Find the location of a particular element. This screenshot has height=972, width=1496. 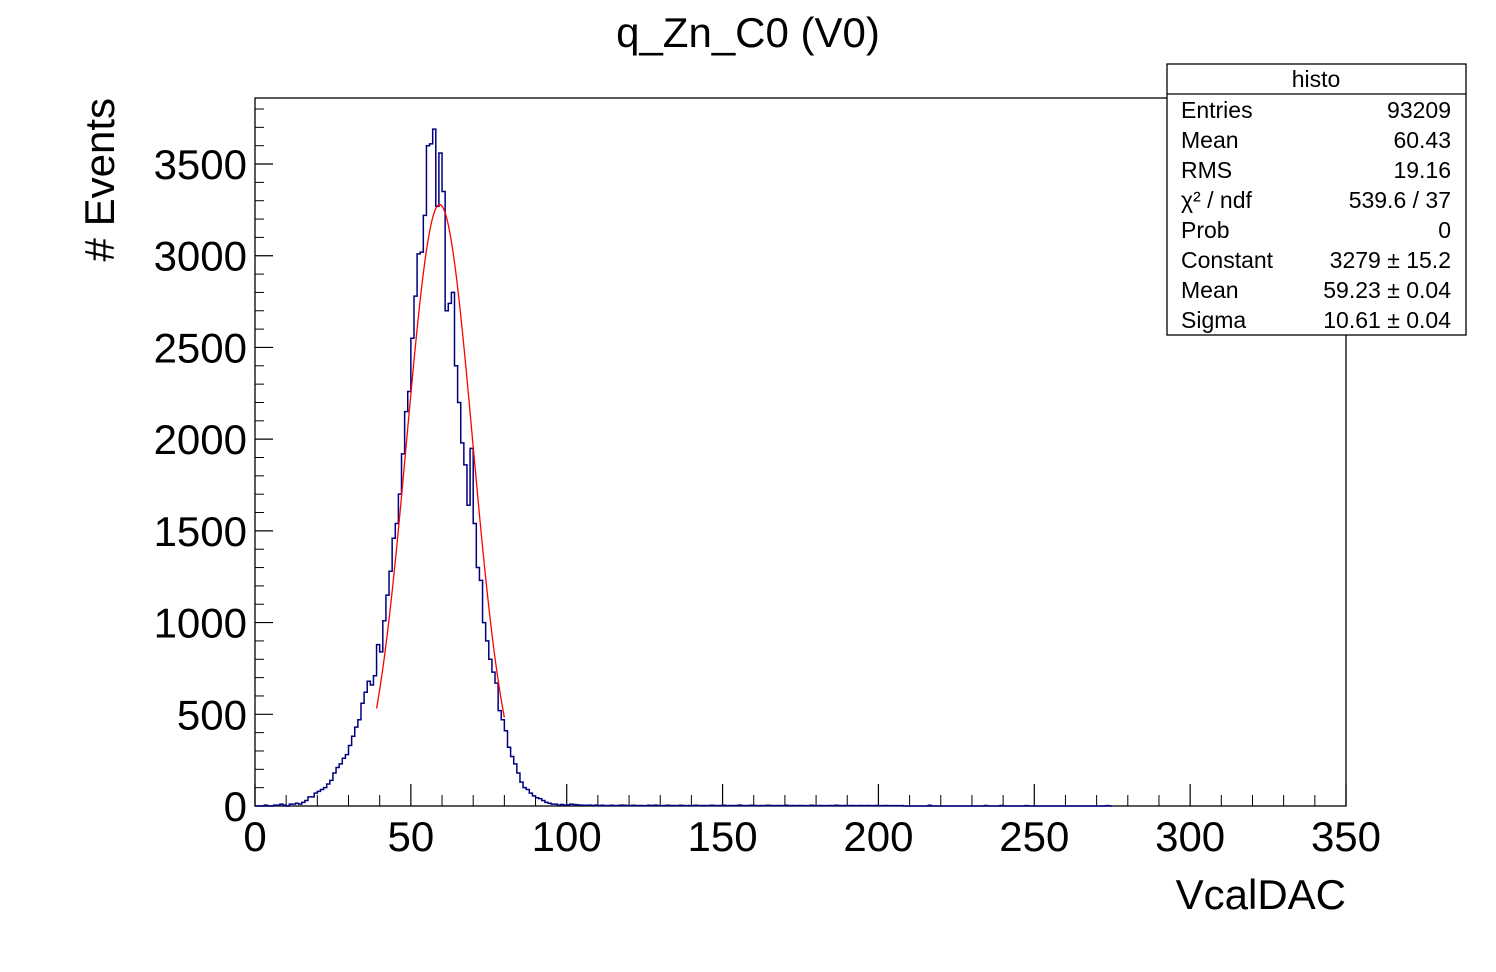

x-tick-label: 150 is located at coordinates (723, 836).